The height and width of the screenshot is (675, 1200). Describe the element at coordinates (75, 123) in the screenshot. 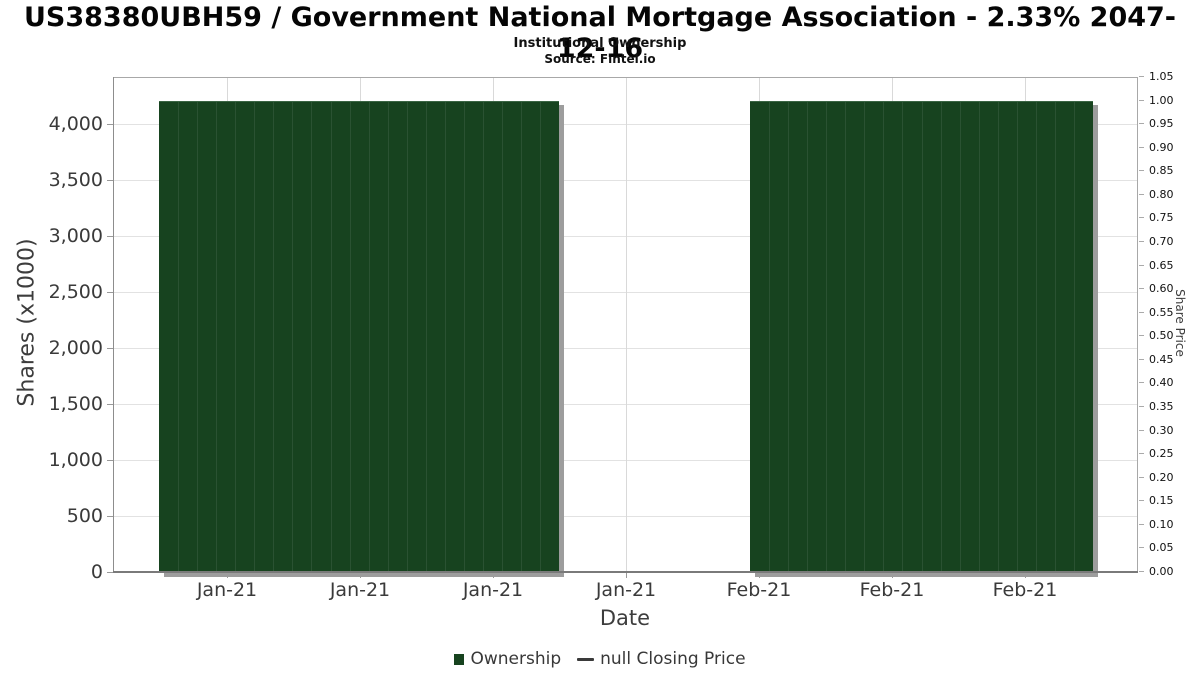

I see `left-tick-label: 4,000` at that location.